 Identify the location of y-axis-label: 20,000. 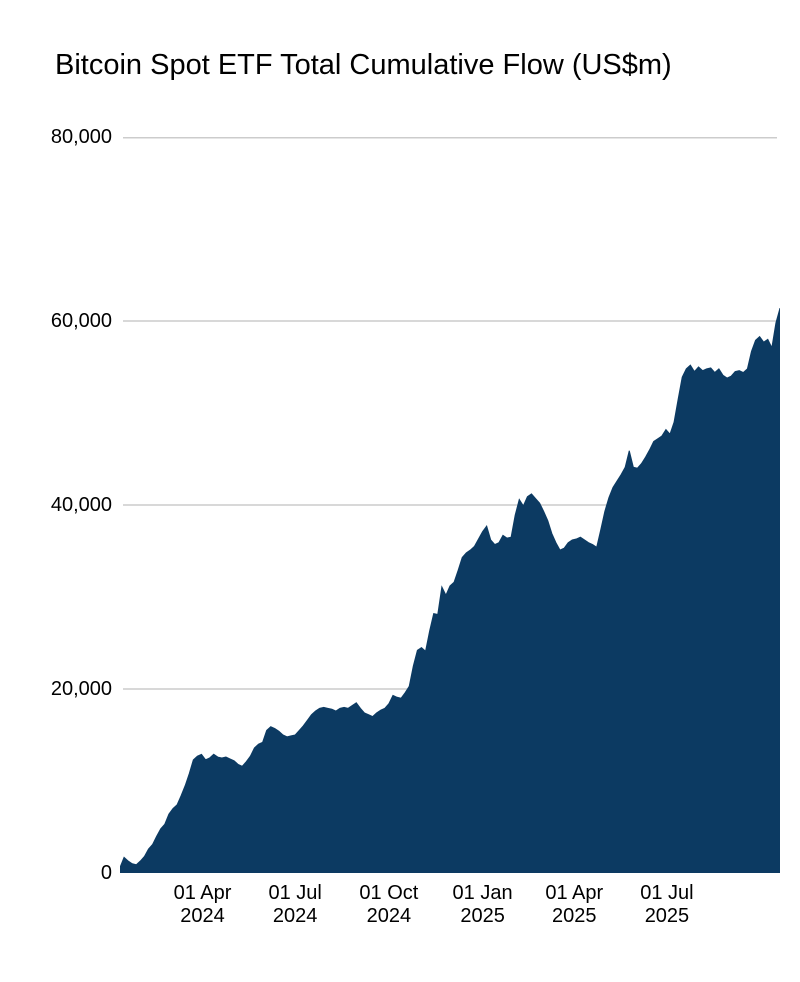
(81, 689).